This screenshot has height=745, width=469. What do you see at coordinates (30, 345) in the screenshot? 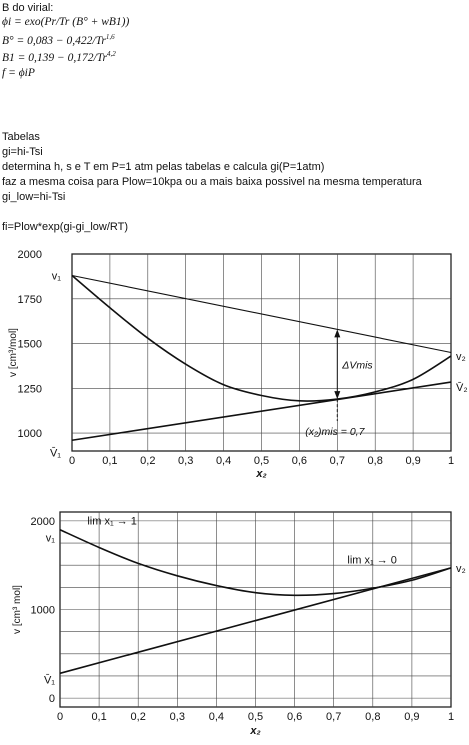
I see `y-tick-label: 1500` at bounding box center [30, 345].